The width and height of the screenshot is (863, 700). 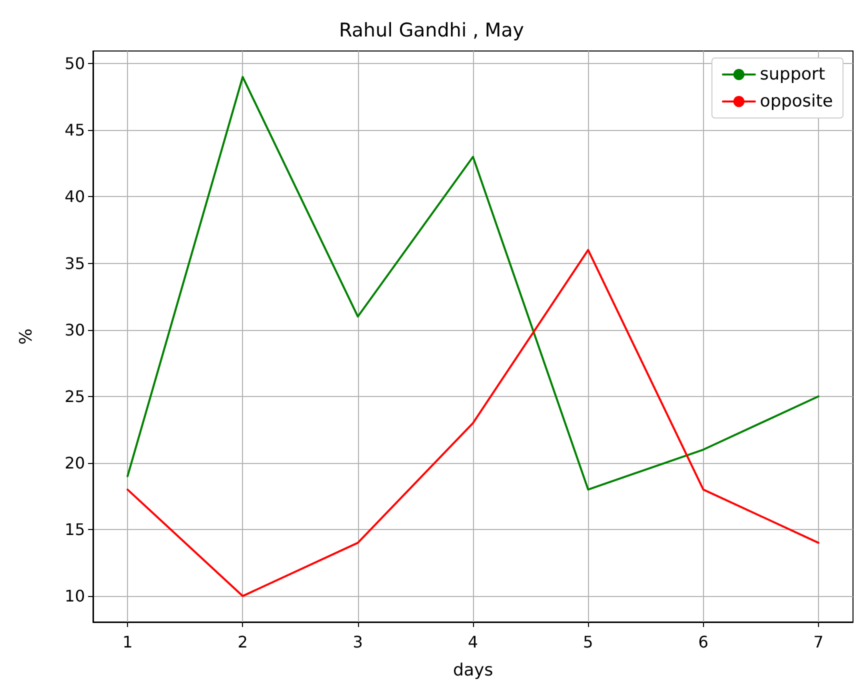 What do you see at coordinates (127, 642) in the screenshot?
I see `x-tick-label: 1` at bounding box center [127, 642].